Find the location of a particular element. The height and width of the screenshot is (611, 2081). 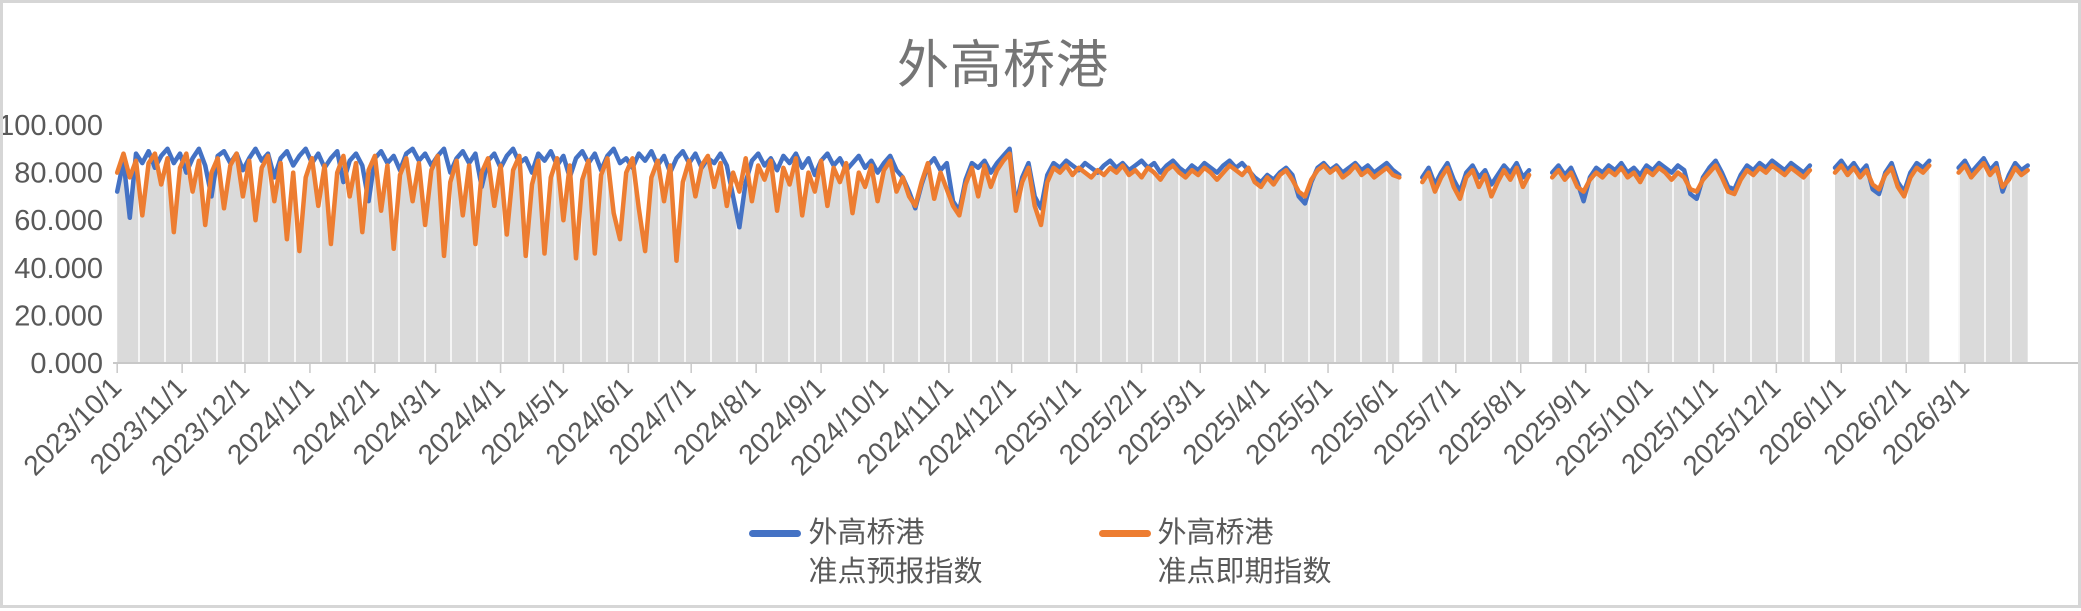

y-tick-label: 40.000 is located at coordinates (58, 269).